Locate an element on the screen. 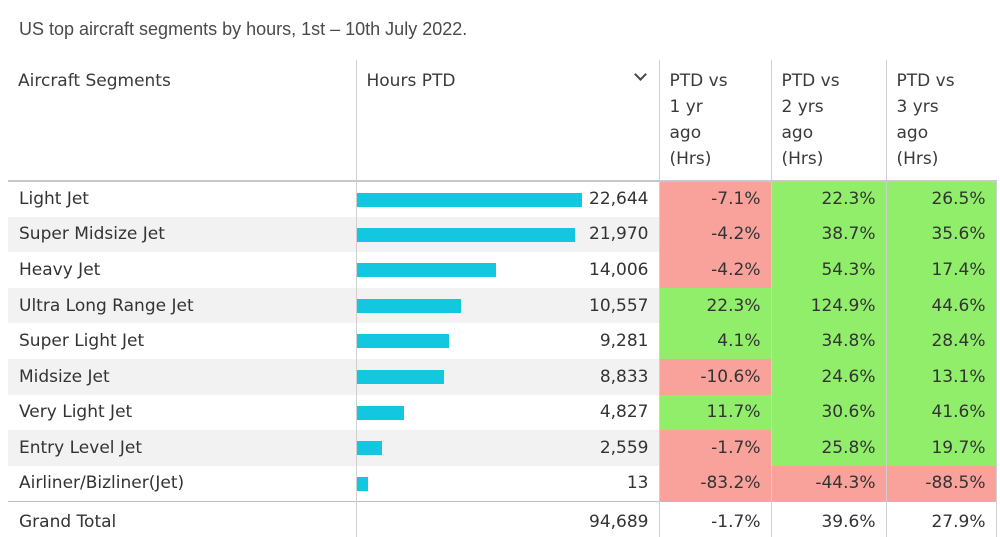  grand-total-vs1: -1.7% is located at coordinates (715, 518).